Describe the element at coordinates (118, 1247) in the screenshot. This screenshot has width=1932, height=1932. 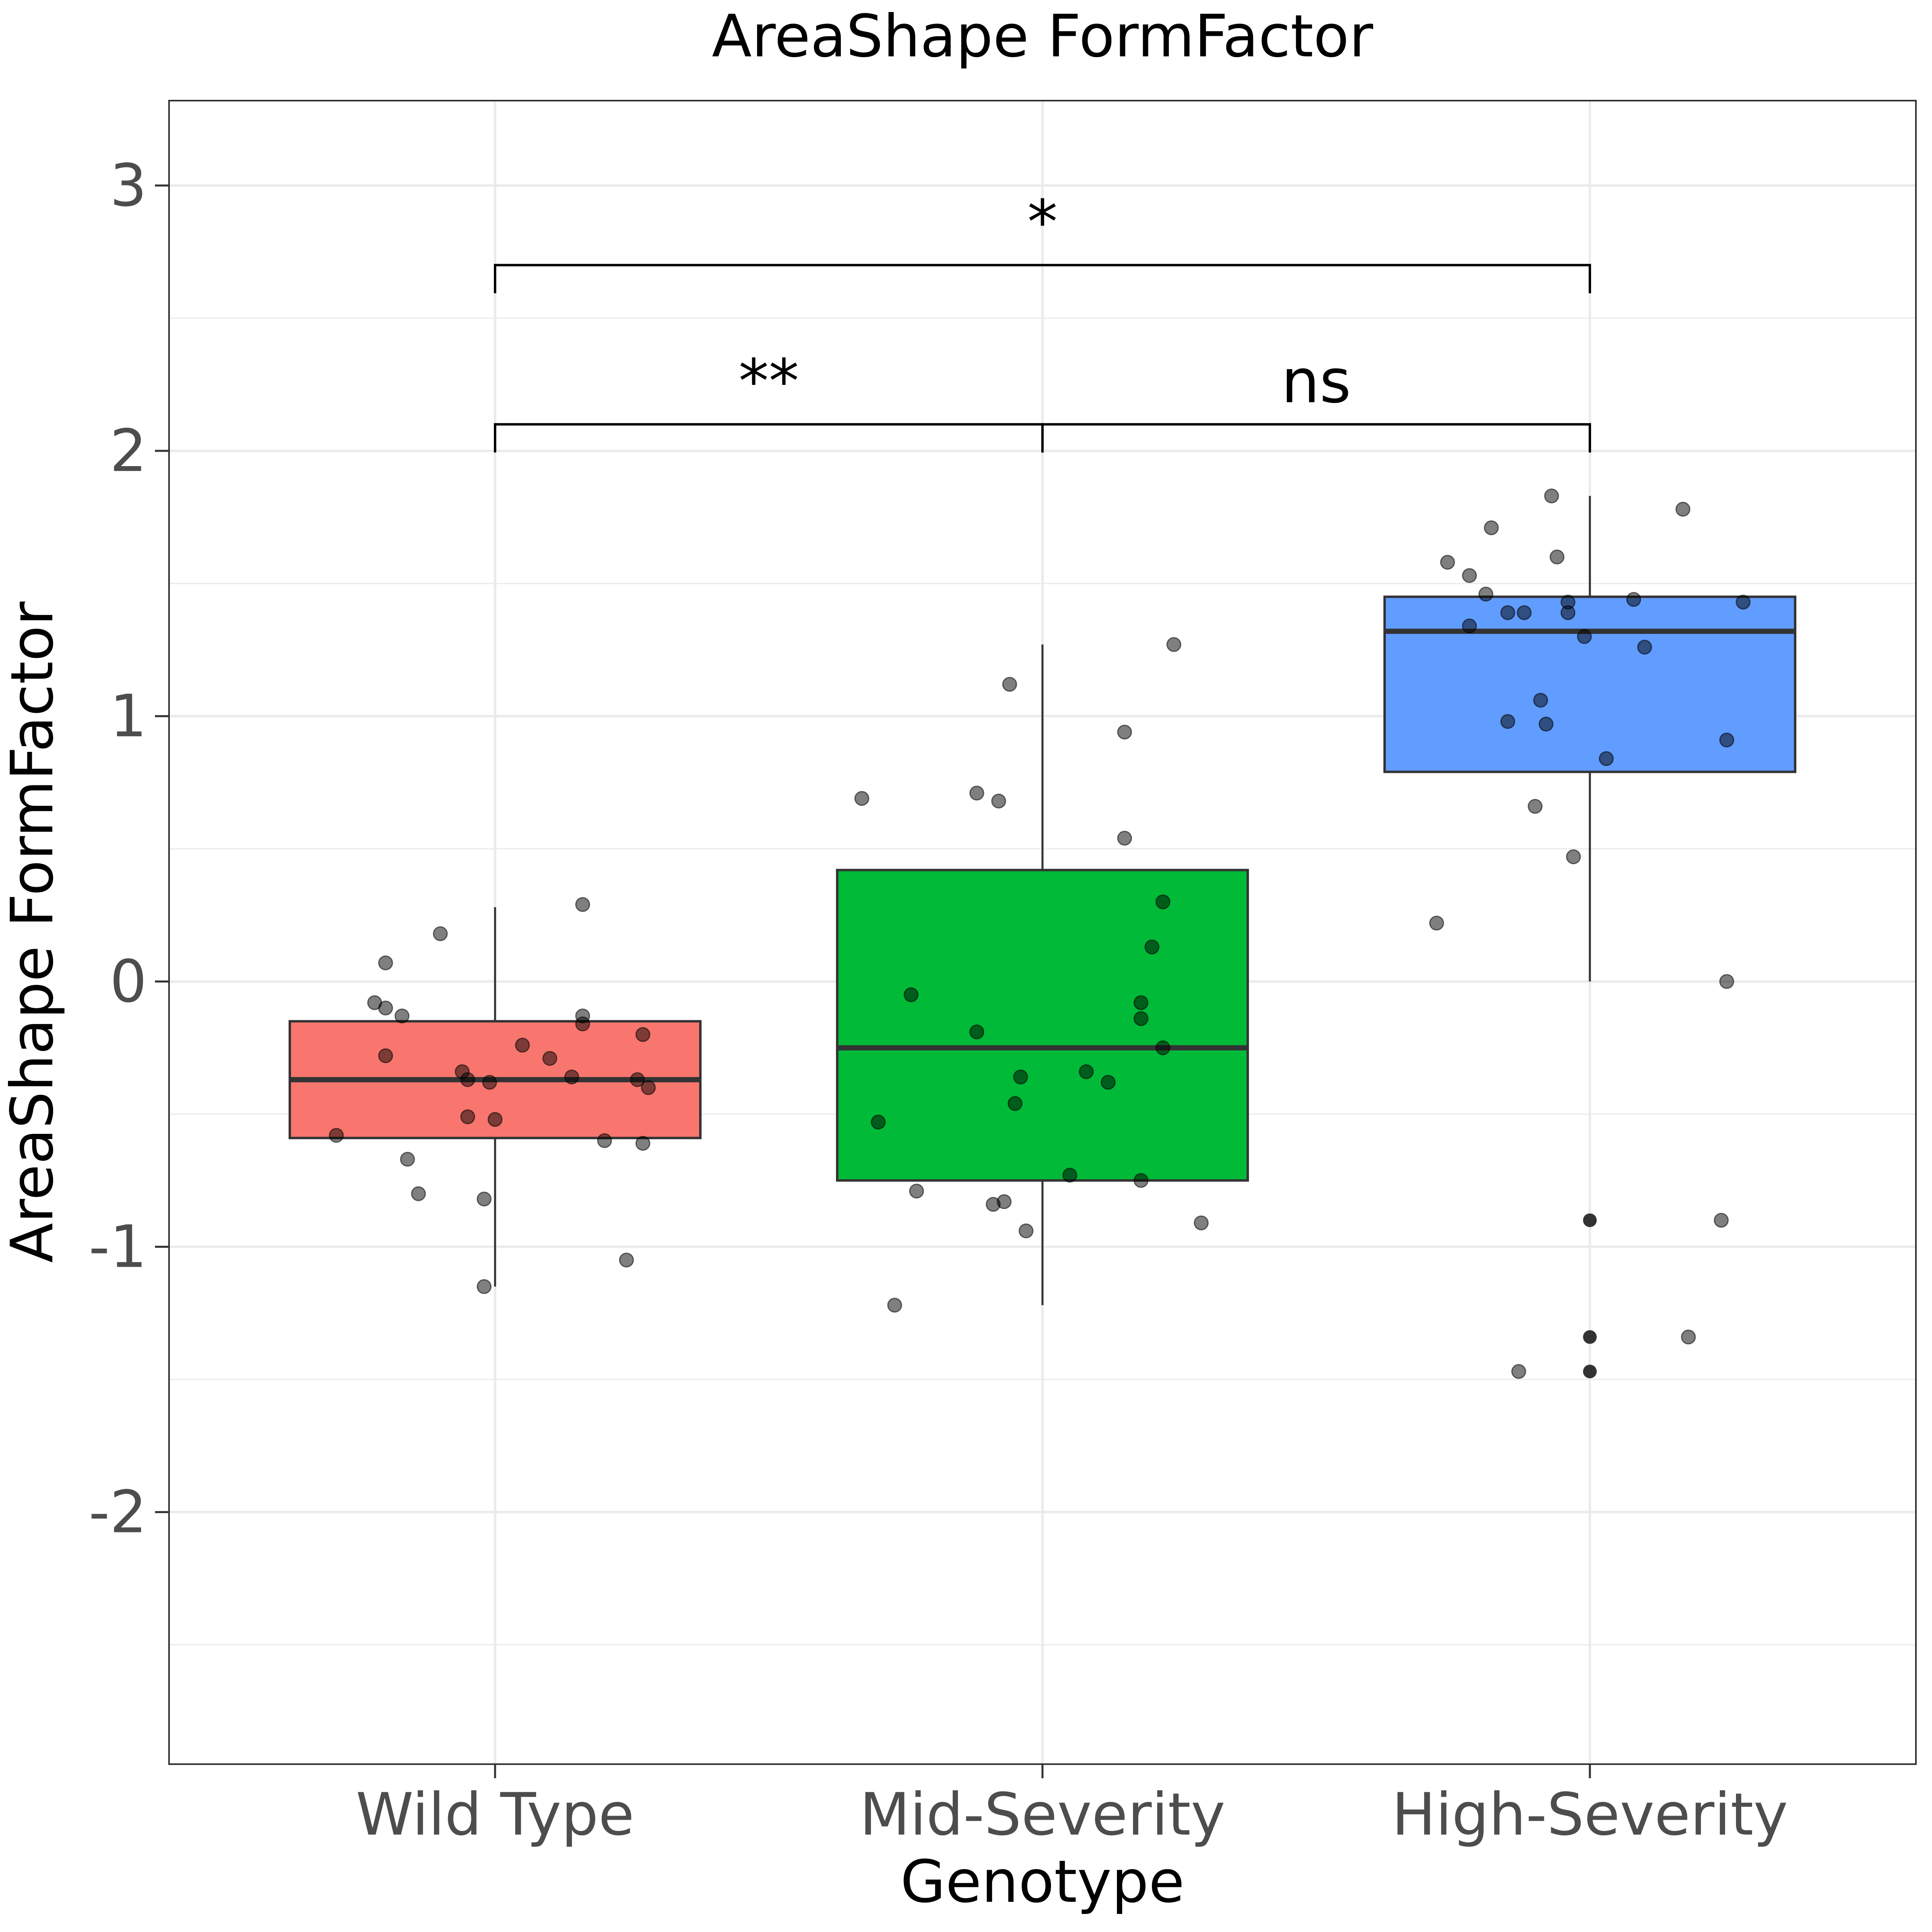
I see `y-tick-label: -1` at that location.